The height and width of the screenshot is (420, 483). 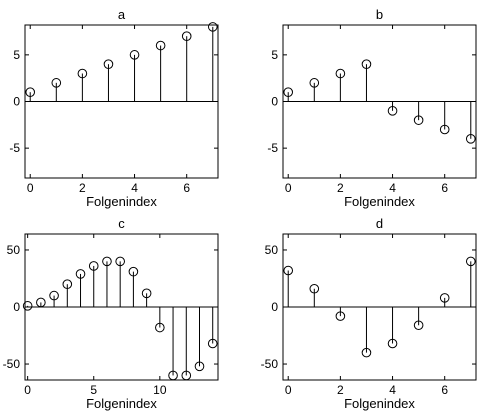 I want to click on chart-title: d, so click(x=379, y=223).